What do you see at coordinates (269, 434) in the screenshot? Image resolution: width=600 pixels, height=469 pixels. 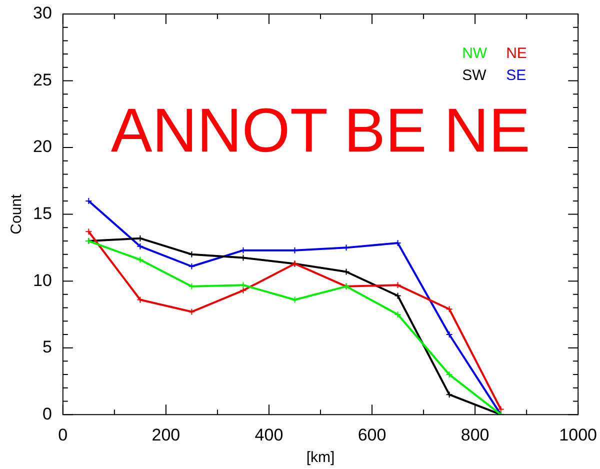 I see `x-tick-label: 400` at bounding box center [269, 434].